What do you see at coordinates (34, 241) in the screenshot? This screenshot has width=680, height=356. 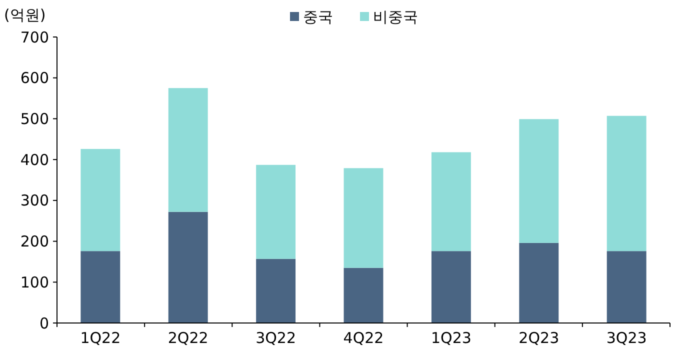 I see `y-tick-label: 200` at bounding box center [34, 241].